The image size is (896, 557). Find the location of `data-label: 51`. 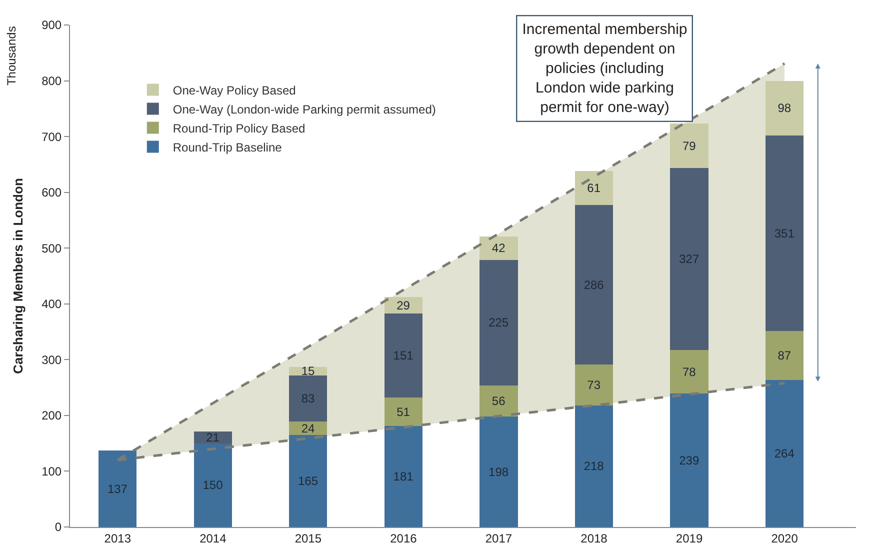

data-label: 51 is located at coordinates (403, 411).